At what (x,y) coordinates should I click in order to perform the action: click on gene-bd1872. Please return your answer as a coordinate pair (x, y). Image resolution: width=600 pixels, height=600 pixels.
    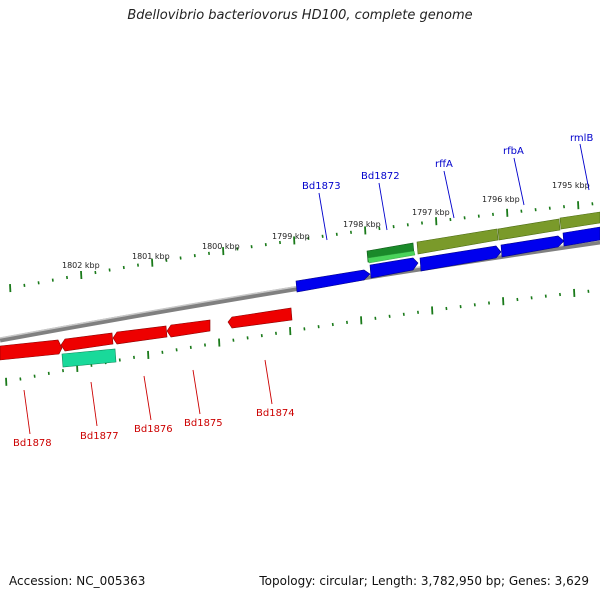
    Looking at the image, I should click on (394, 268).